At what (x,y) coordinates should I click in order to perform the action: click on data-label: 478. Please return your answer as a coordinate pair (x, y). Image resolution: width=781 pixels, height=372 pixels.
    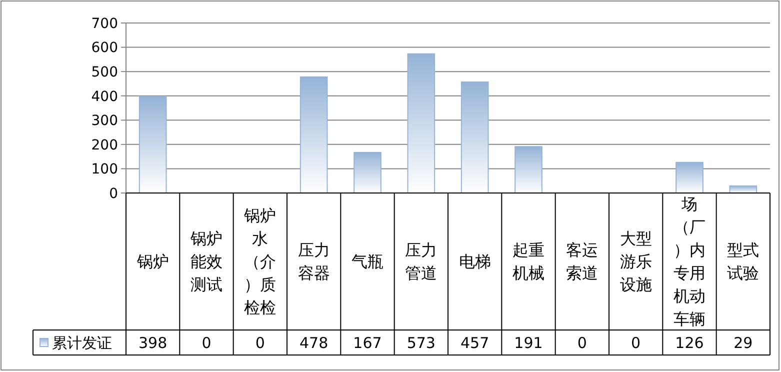
    Looking at the image, I should click on (314, 343).